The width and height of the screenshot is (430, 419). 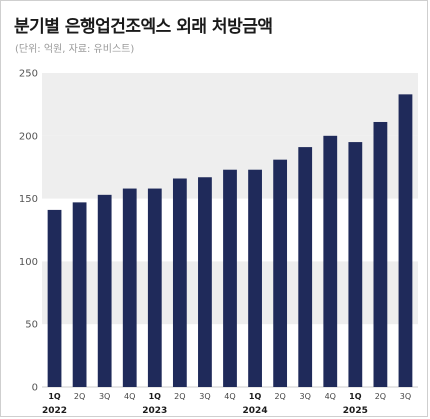 I want to click on chart-title: 분기별 은행업건조엑스 외래 처방금액, so click(x=143, y=27).